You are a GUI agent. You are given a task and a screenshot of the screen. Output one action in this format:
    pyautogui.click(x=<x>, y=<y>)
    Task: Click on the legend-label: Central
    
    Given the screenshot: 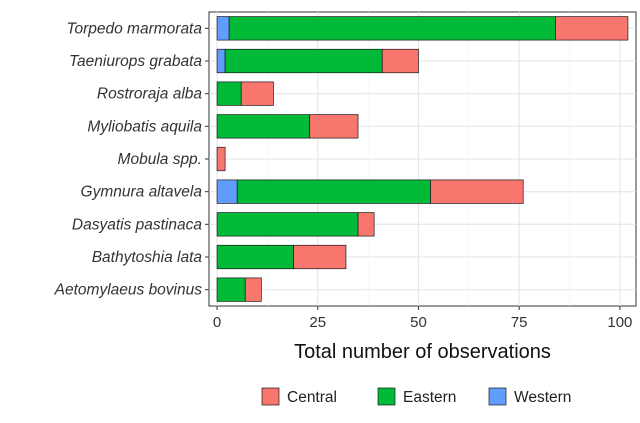 What is the action you would take?
    pyautogui.click(x=312, y=397)
    